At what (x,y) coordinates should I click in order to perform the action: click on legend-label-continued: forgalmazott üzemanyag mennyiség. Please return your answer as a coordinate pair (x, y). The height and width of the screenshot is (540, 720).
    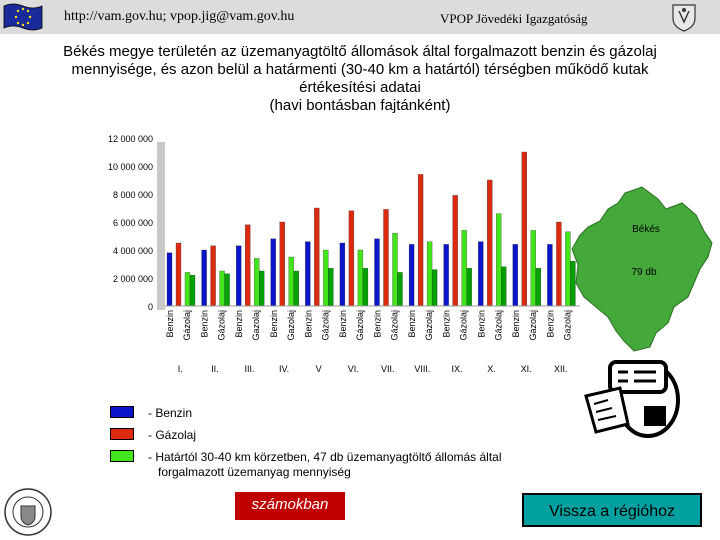
    Looking at the image, I should click on (254, 472).